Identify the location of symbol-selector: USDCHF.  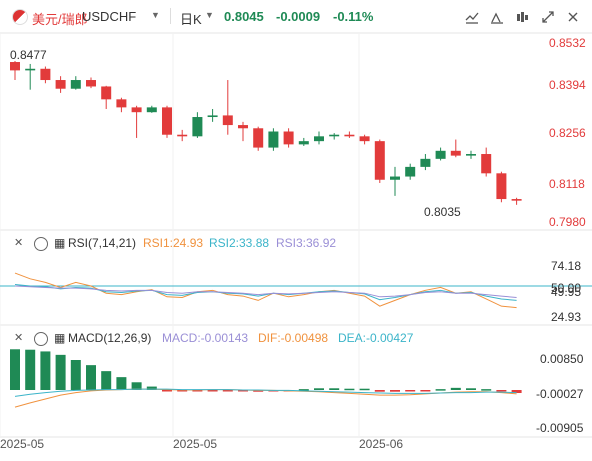
(109, 16).